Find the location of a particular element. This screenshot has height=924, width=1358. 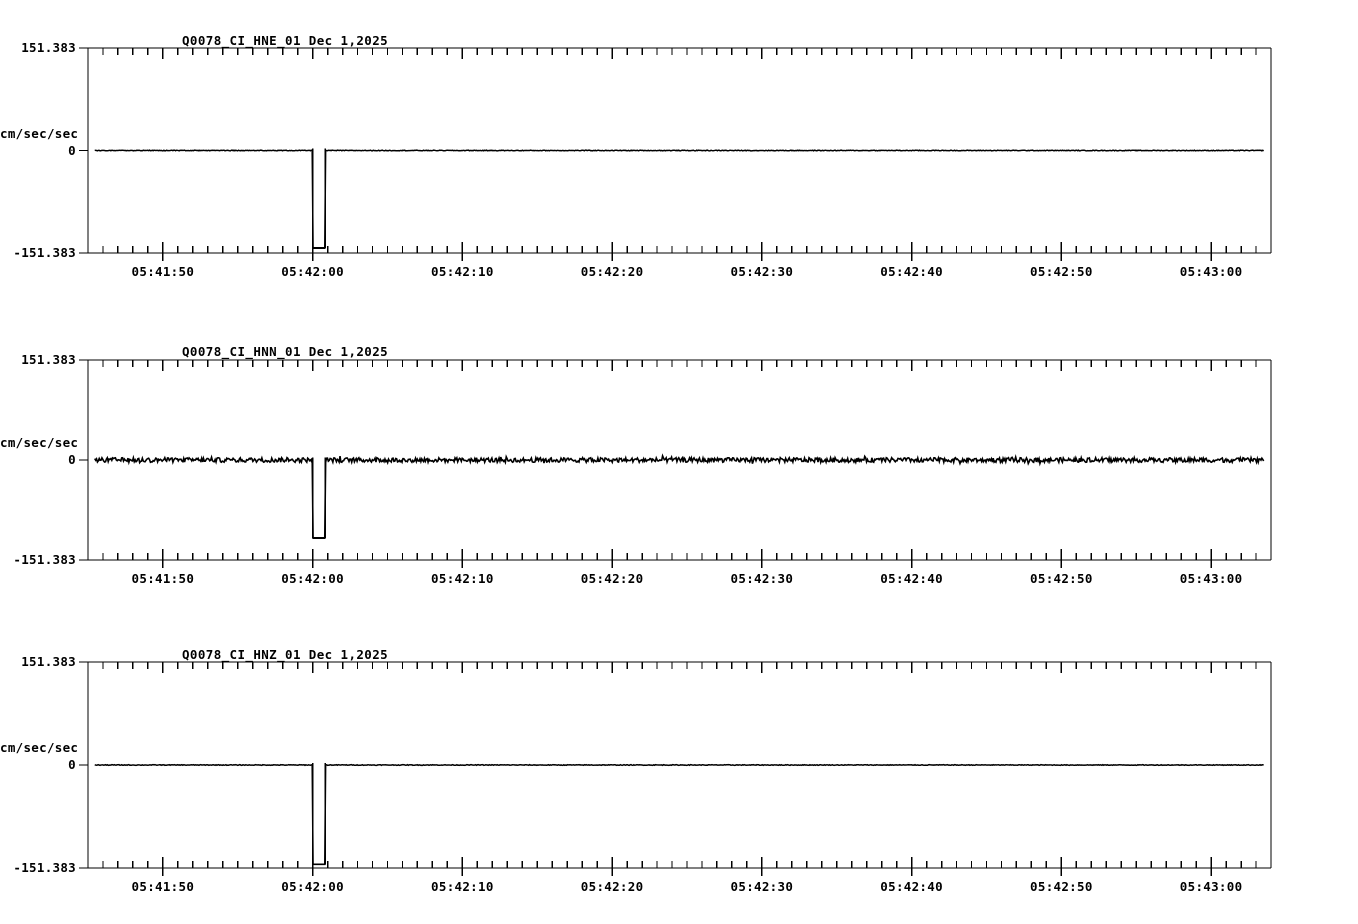

panel-title: Q0078_CI_HNE_01 Dec 1,2025 is located at coordinates (285, 40).